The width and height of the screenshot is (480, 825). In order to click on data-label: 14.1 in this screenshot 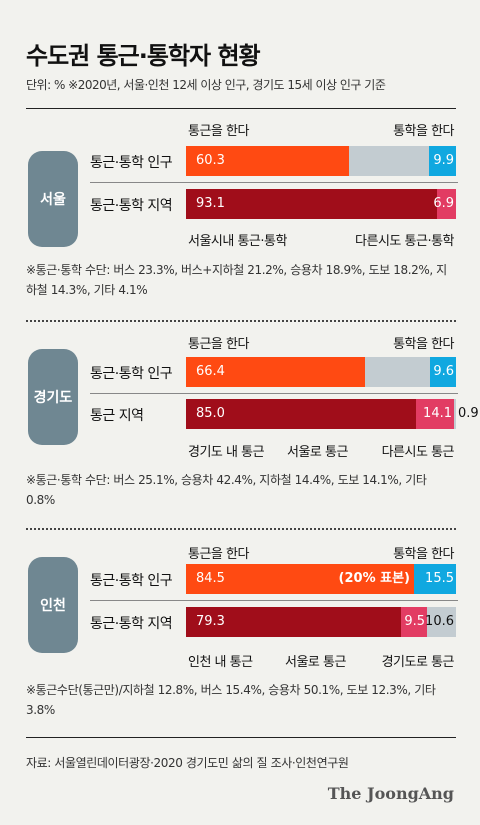, I will do `click(437, 413)`.